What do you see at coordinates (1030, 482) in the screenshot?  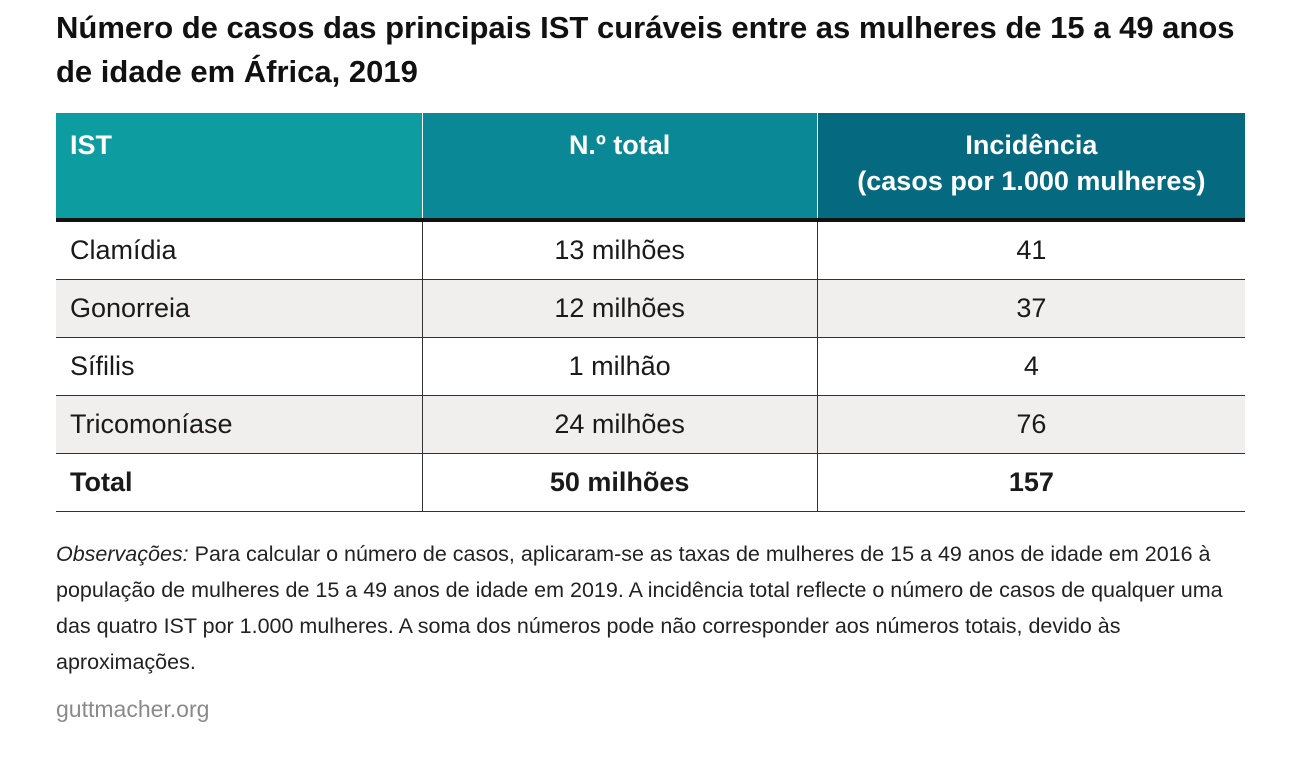 I see `cell-total-incidence: 157` at bounding box center [1030, 482].